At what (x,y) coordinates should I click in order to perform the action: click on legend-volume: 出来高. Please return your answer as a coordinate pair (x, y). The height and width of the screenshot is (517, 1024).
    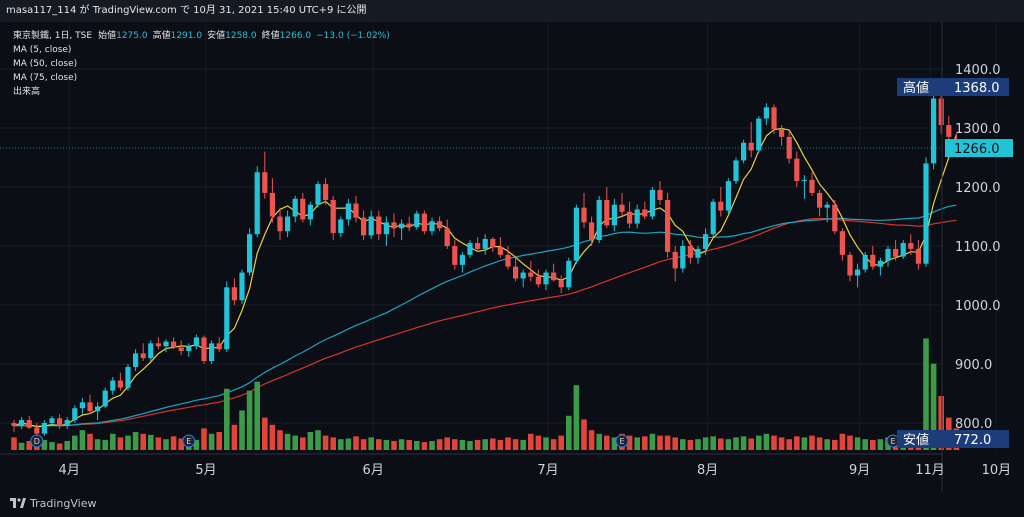
    Looking at the image, I should click on (26, 91).